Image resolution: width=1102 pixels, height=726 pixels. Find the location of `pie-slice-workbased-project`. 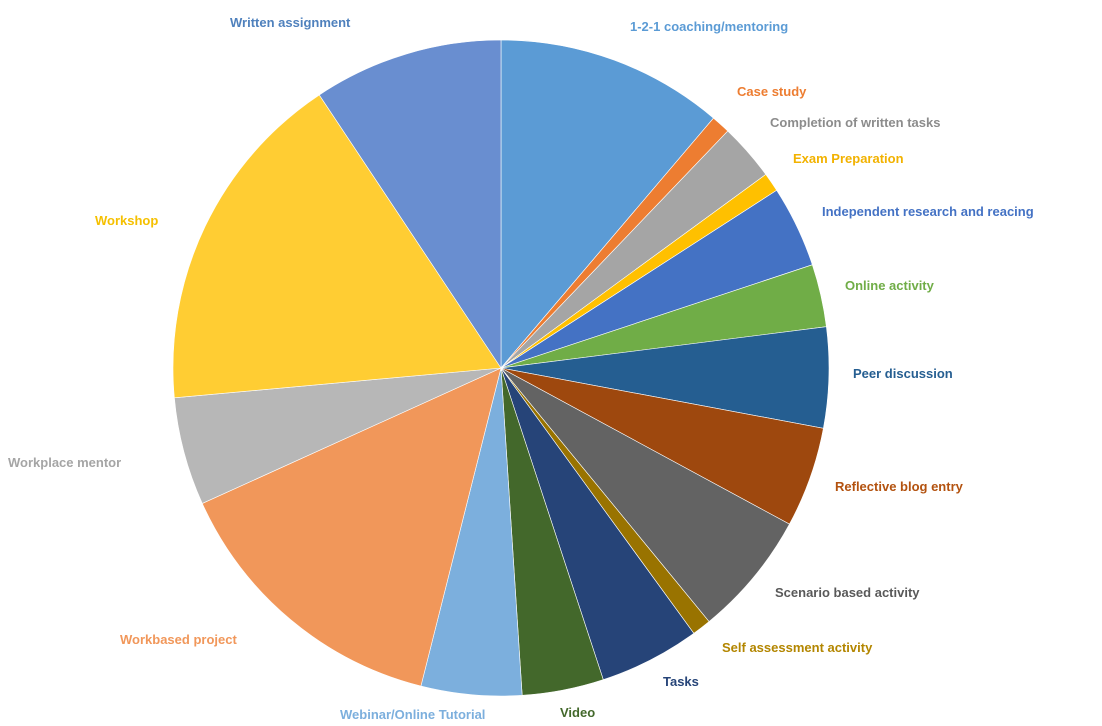

pie-slice-workbased-project is located at coordinates (351, 527).